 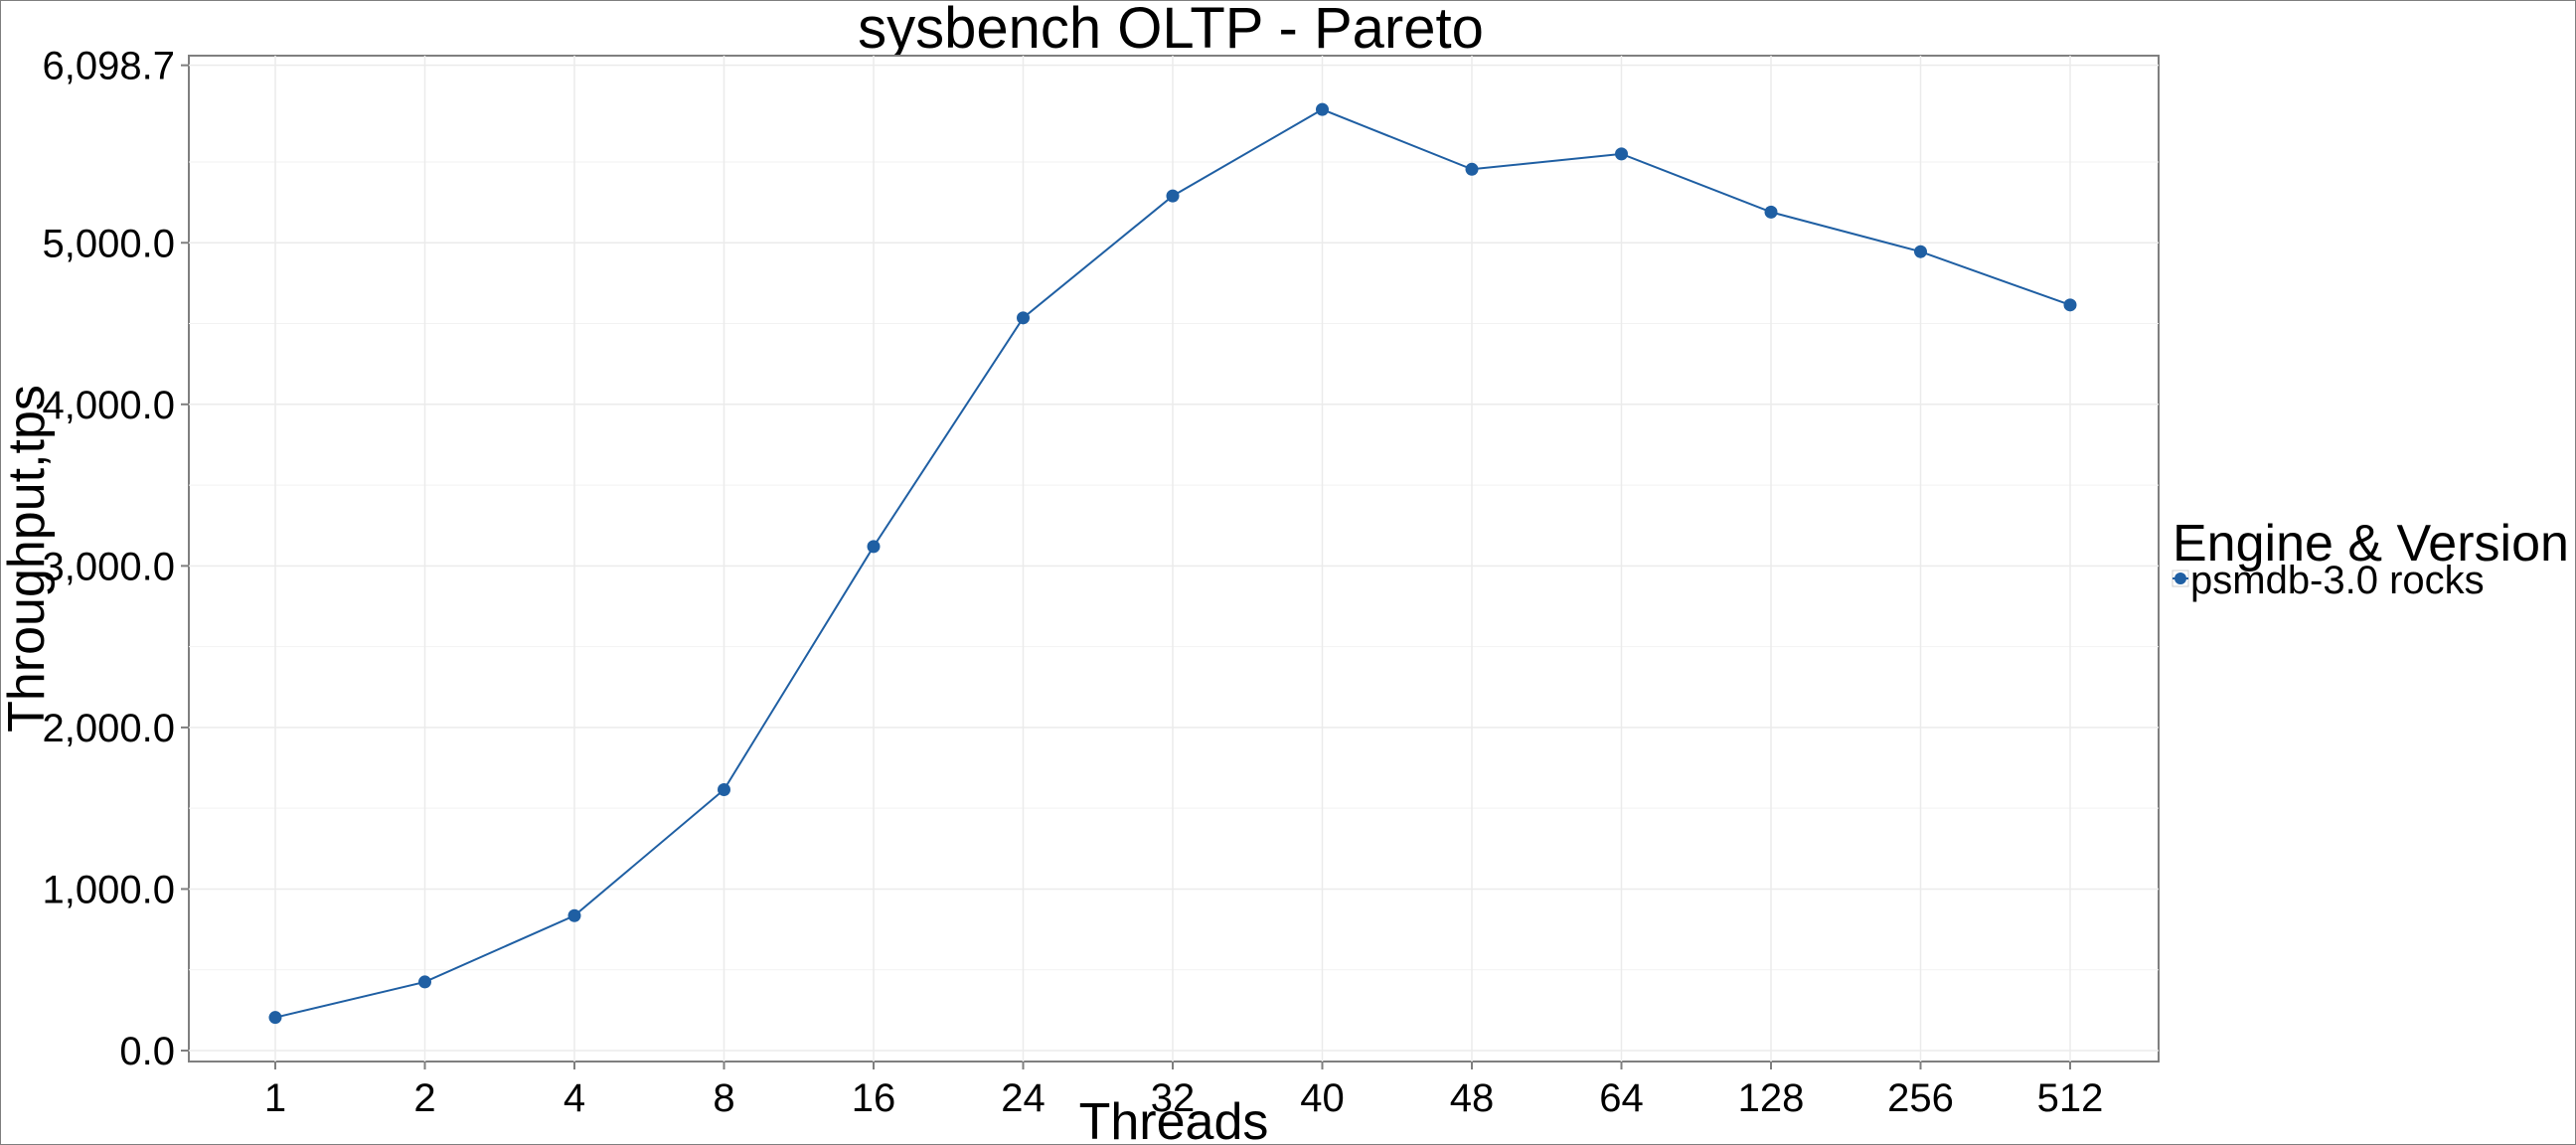 What do you see at coordinates (1771, 1098) in the screenshot?
I see `x-tick-label: 128` at bounding box center [1771, 1098].